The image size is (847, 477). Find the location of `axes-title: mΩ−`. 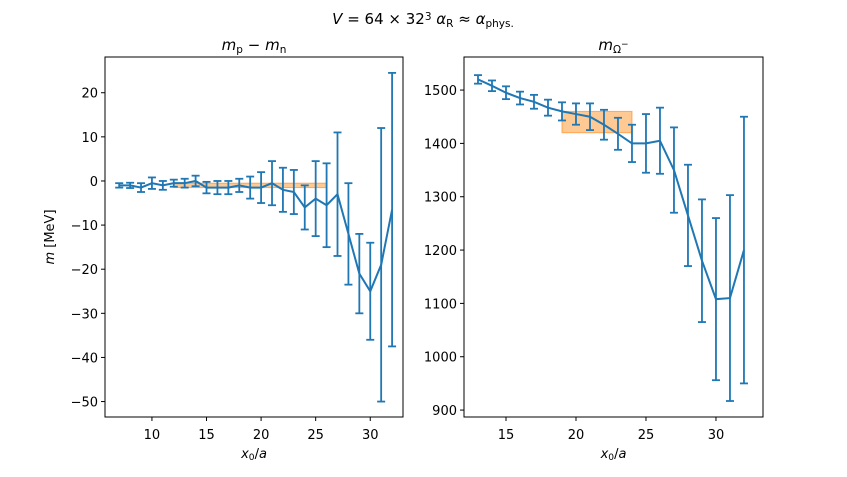

axes-title: mΩ− is located at coordinates (613, 46).